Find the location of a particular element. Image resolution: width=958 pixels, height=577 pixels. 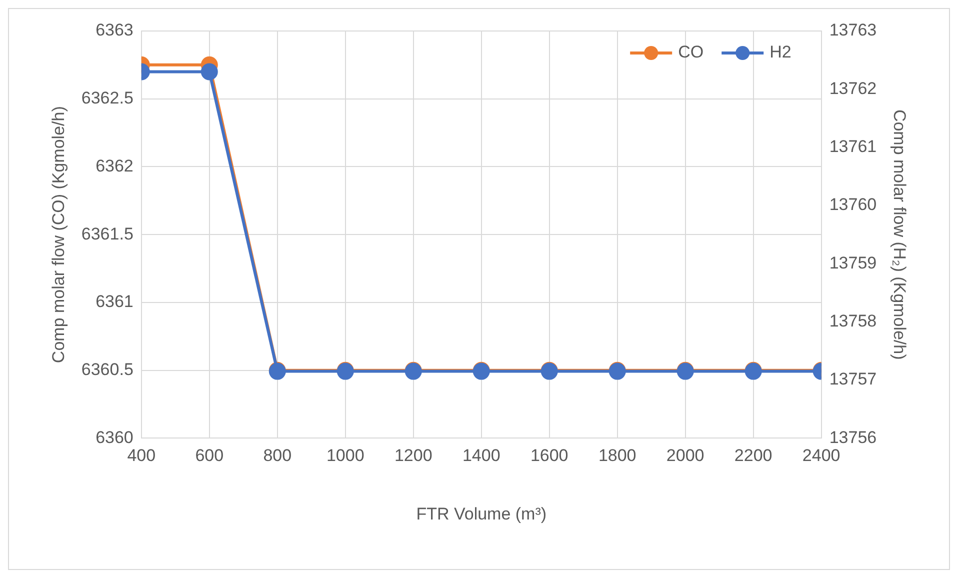

x-tick-label: 1600 is located at coordinates (549, 456).